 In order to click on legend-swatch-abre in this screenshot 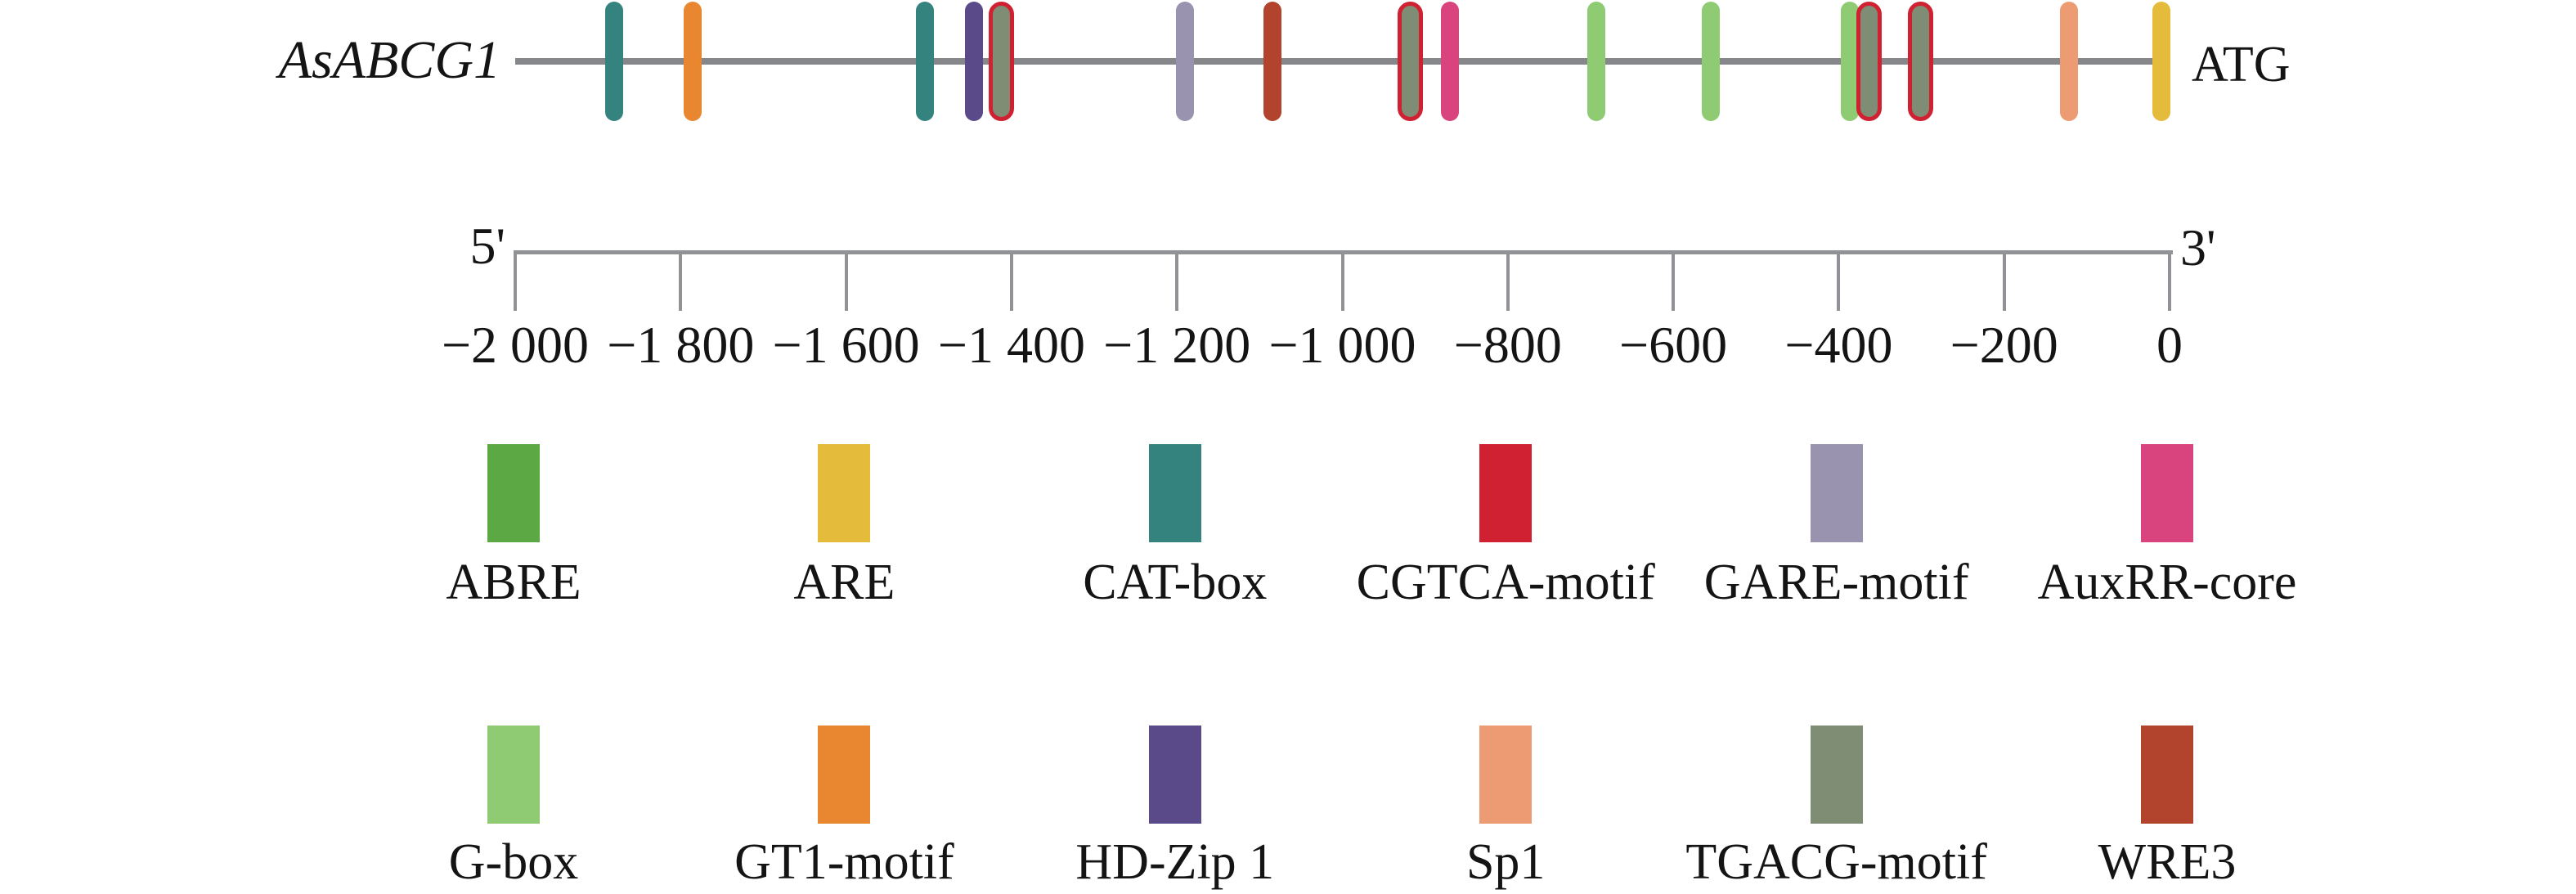, I will do `click(513, 493)`.